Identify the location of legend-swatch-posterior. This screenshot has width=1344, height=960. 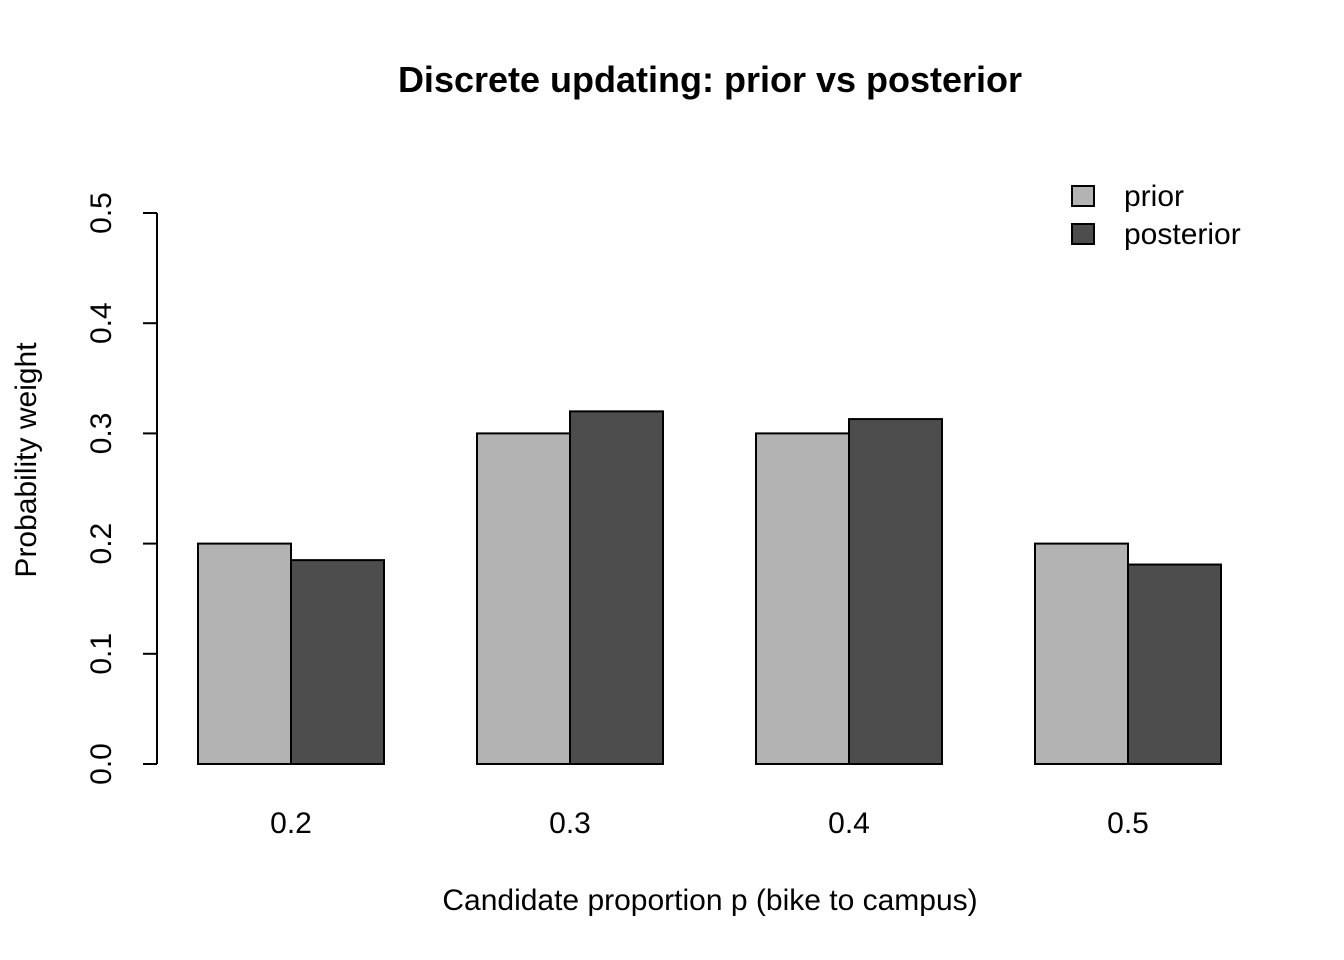
(1083, 234).